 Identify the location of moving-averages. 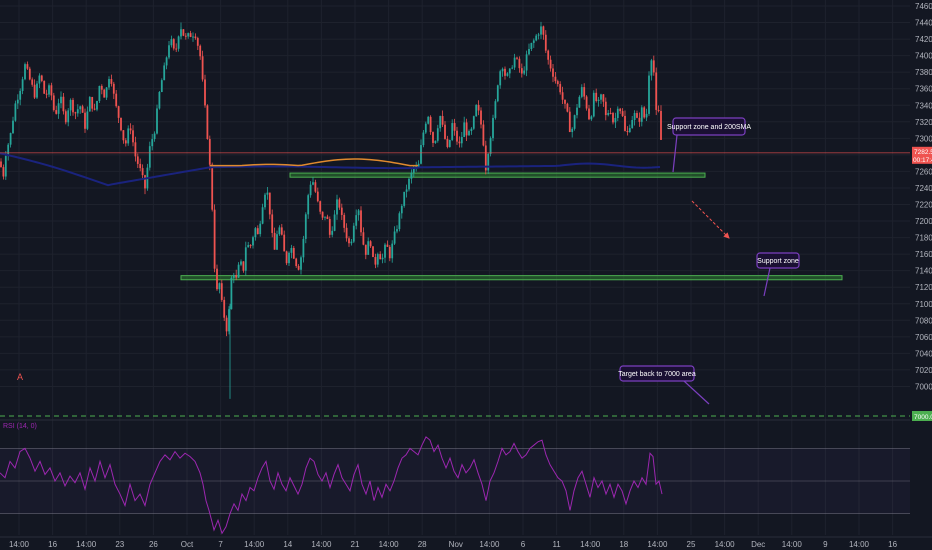
(330, 169).